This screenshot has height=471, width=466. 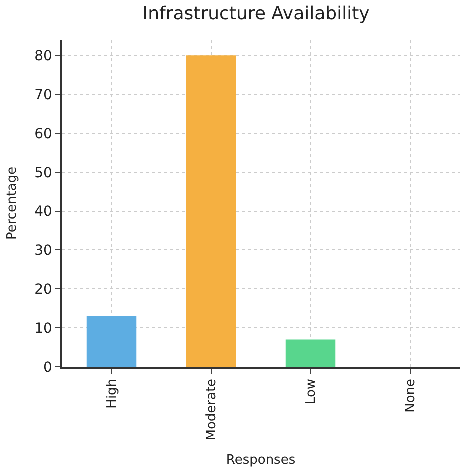 I want to click on x-tick-label: Moderate, so click(x=212, y=409).